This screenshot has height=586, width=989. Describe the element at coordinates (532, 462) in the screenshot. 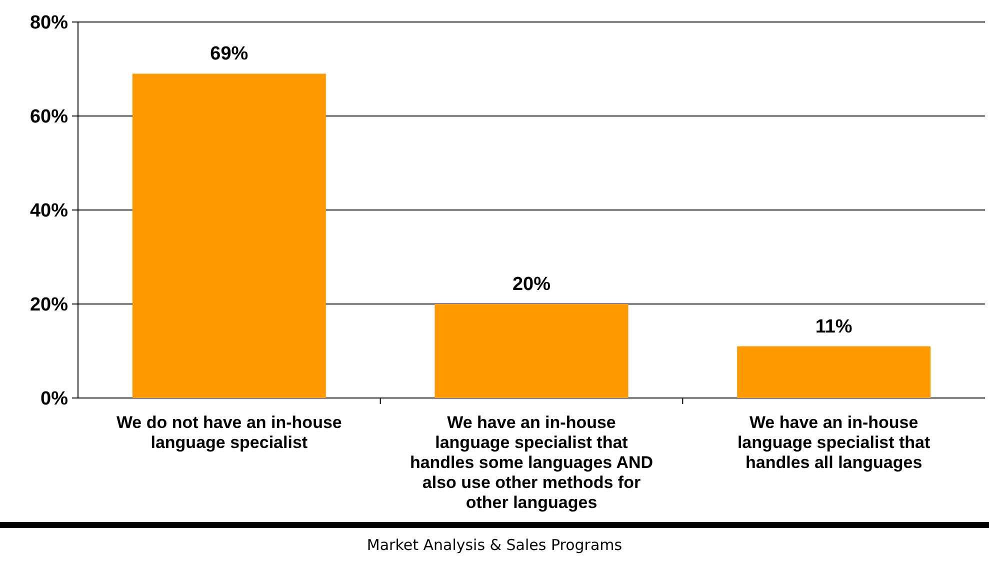

I see `x-tick-label: We have an in-house language specialist that handles some languages AND also use other methods for other languages` at that location.